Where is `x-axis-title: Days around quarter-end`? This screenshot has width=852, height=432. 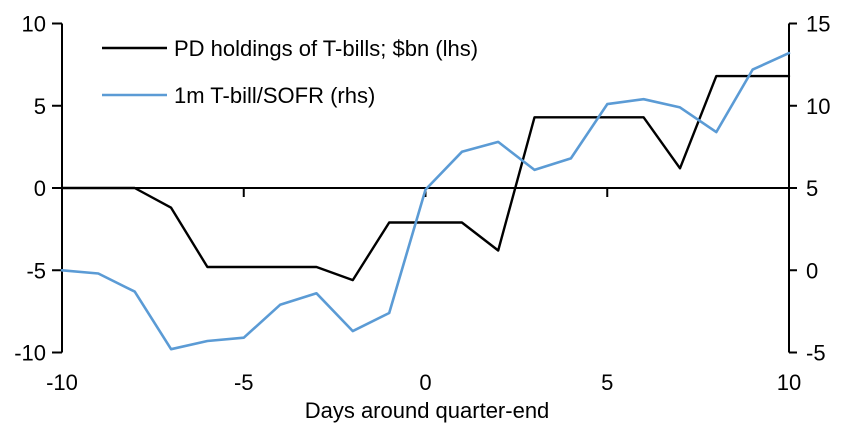
x-axis-title: Days around quarter-end is located at coordinates (427, 410).